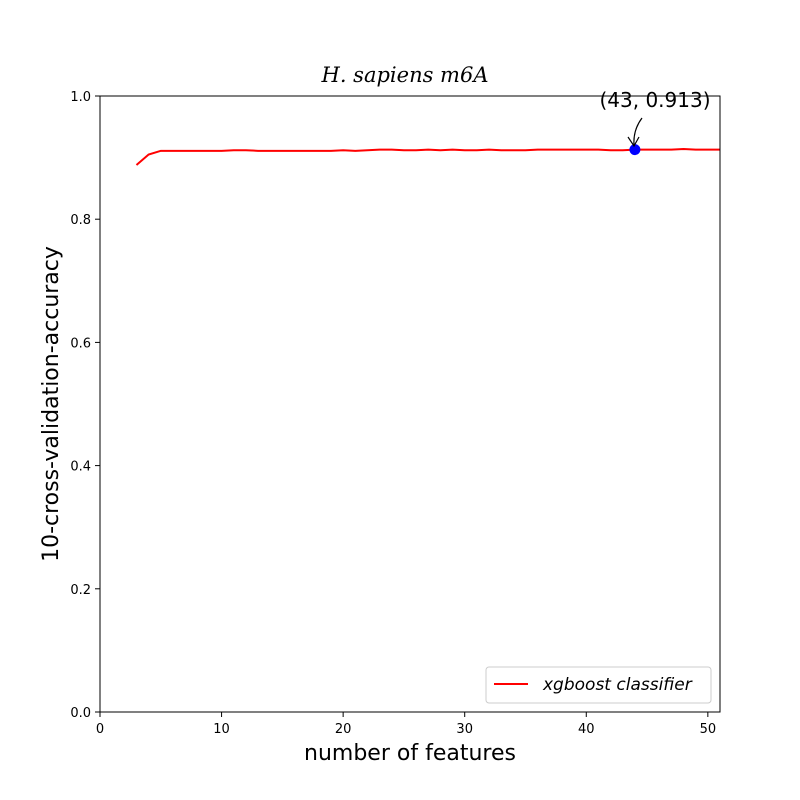 This screenshot has height=800, width=800. I want to click on y-tick-label: 0.6, so click(80, 343).